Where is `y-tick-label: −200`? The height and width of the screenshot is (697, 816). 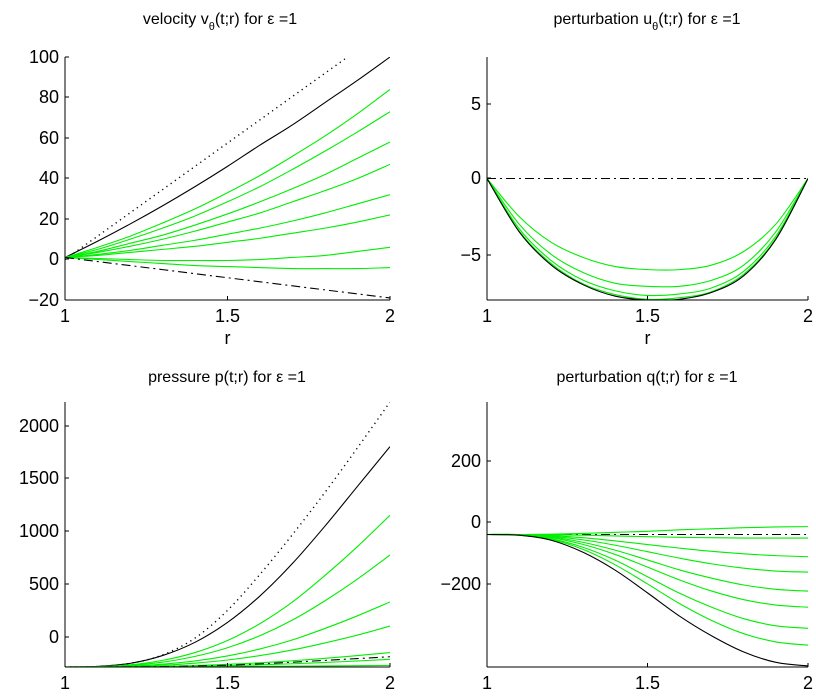 y-tick-label: −200 is located at coordinates (460, 584).